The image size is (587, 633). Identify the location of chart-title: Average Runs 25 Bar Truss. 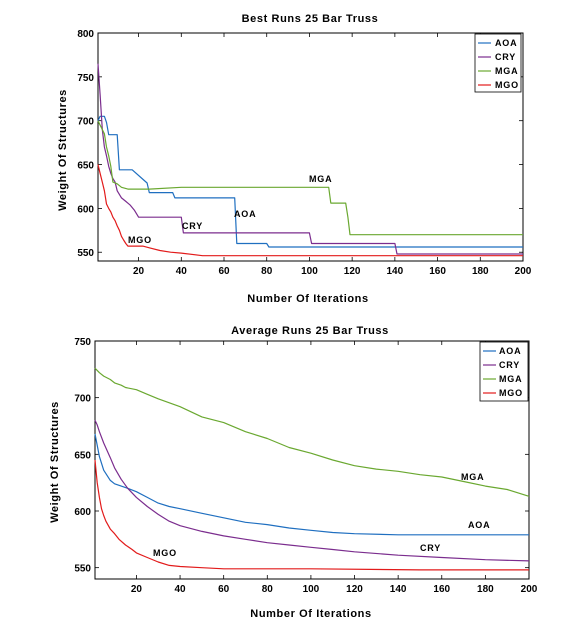
(310, 331).